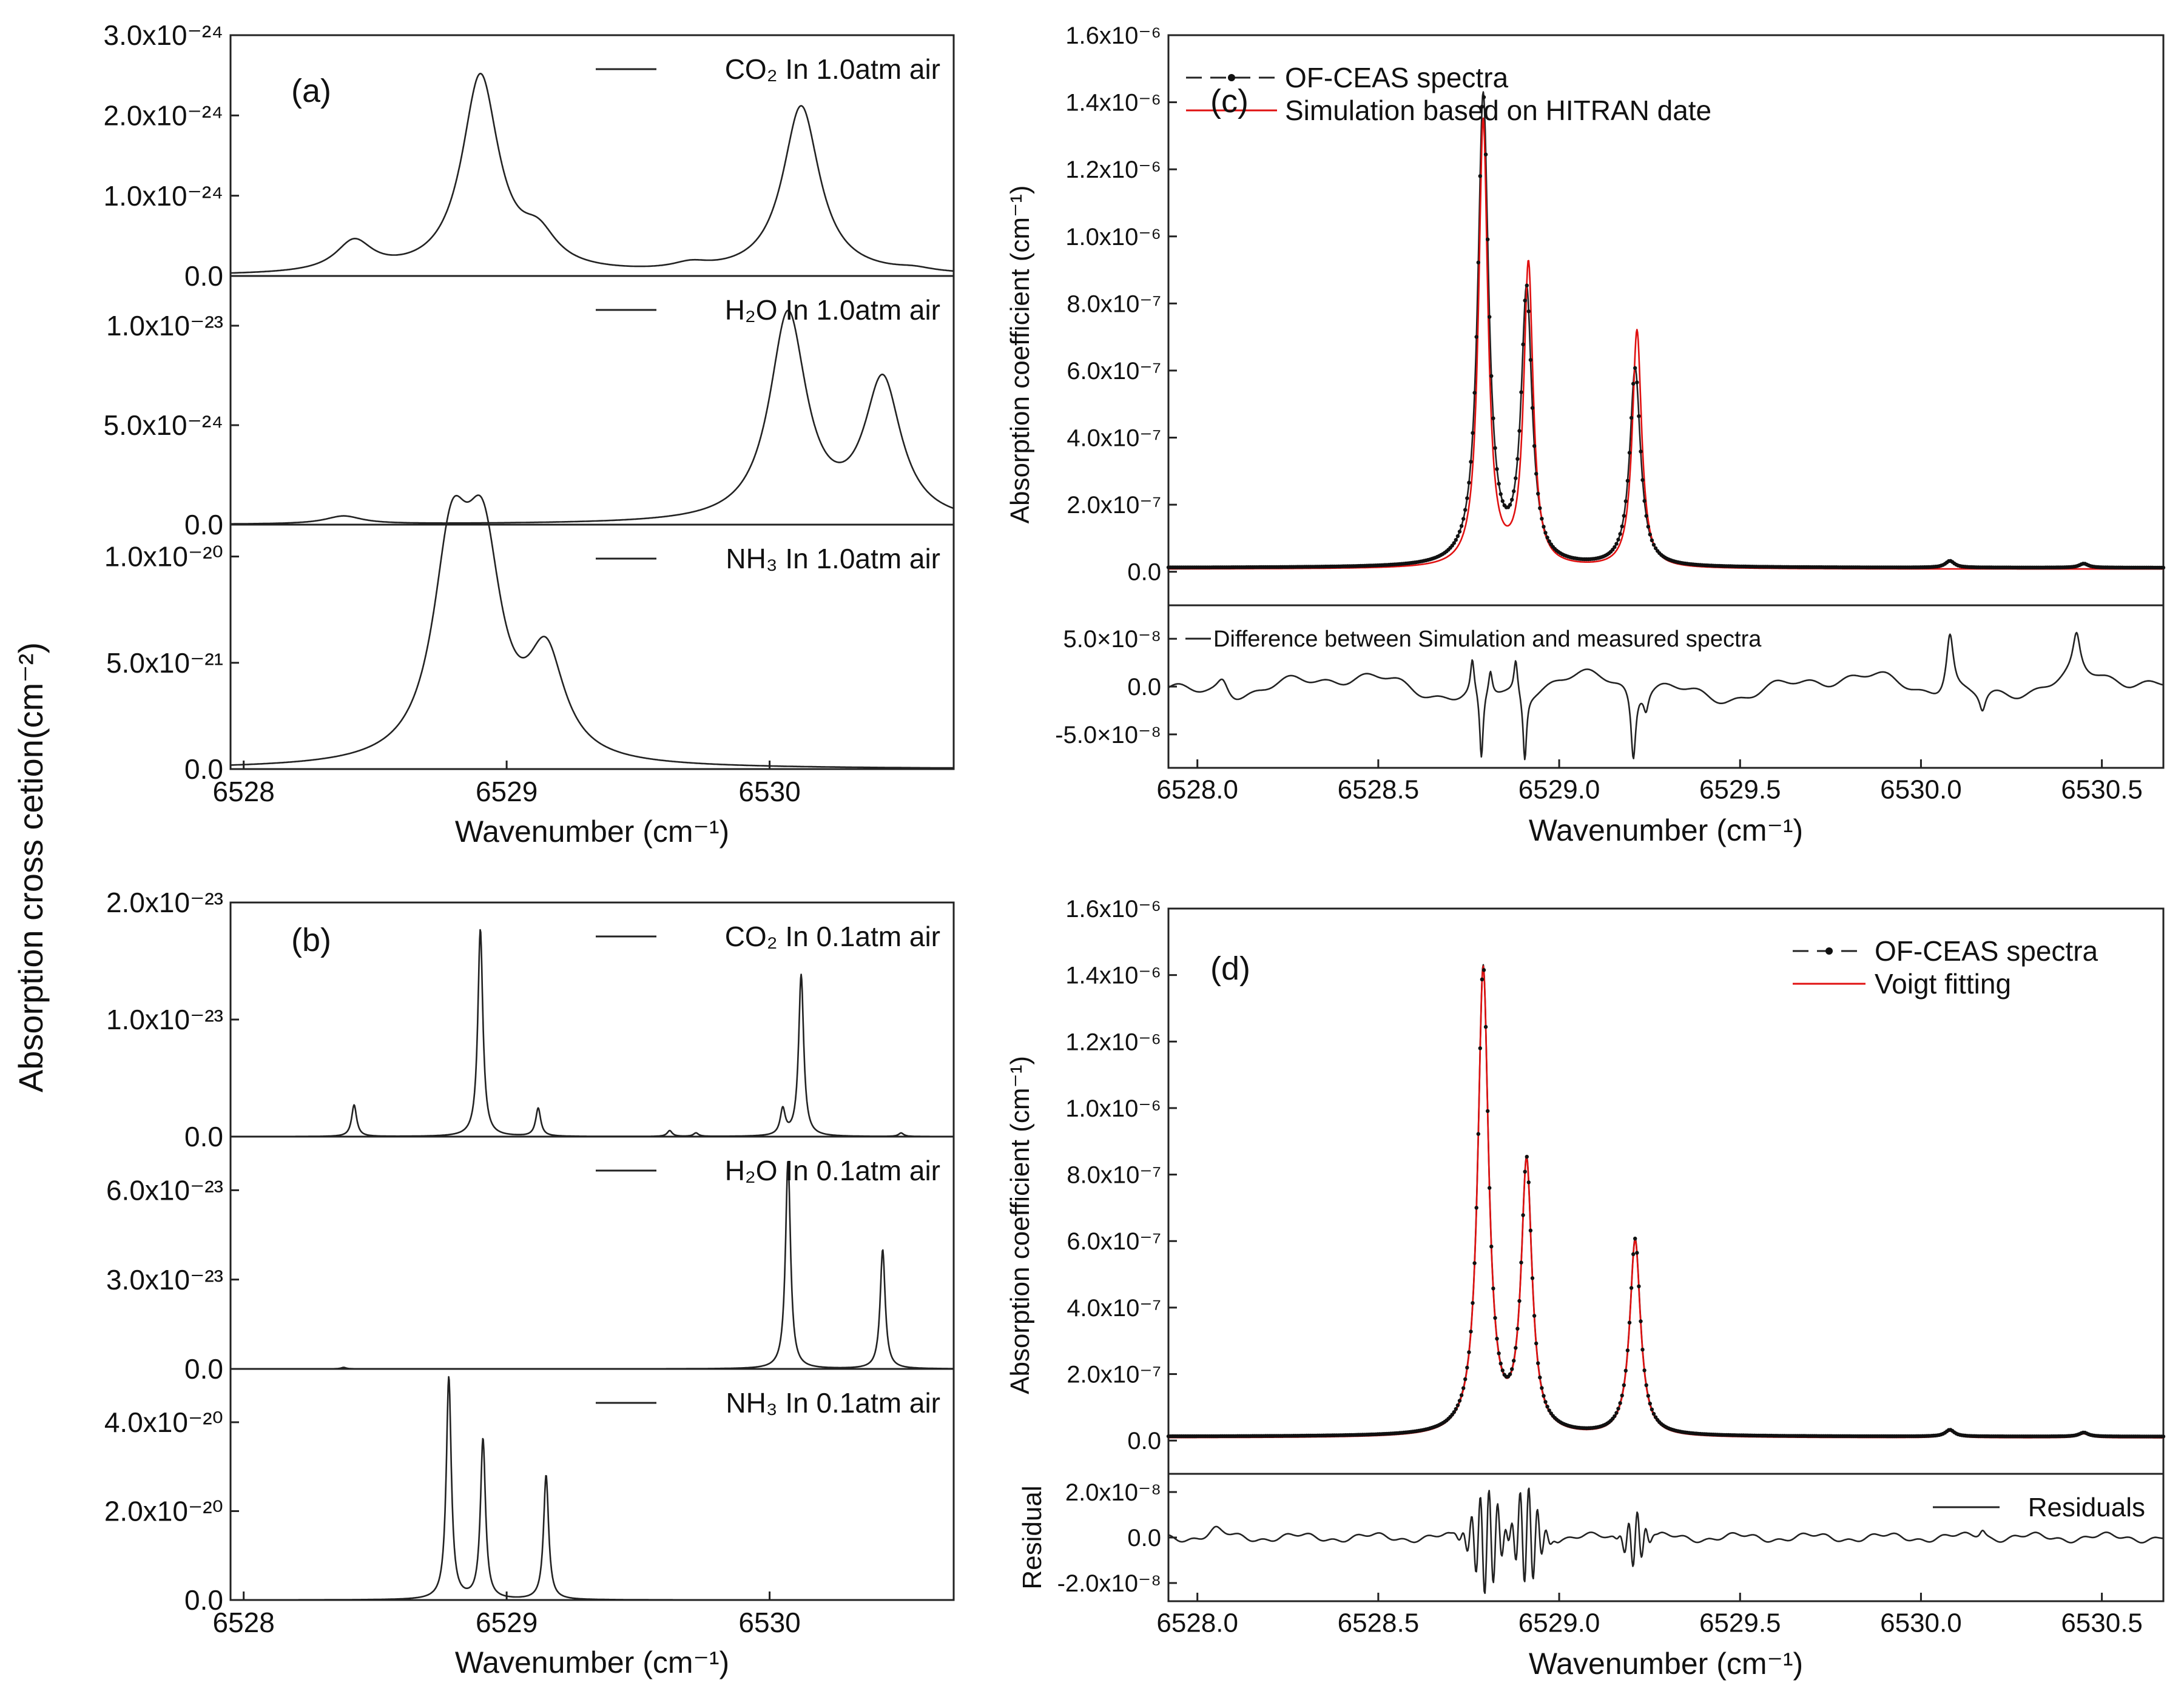  I want to click on panel-c-xlabel: Wavenumber (cm⁻¹), so click(1666, 830).